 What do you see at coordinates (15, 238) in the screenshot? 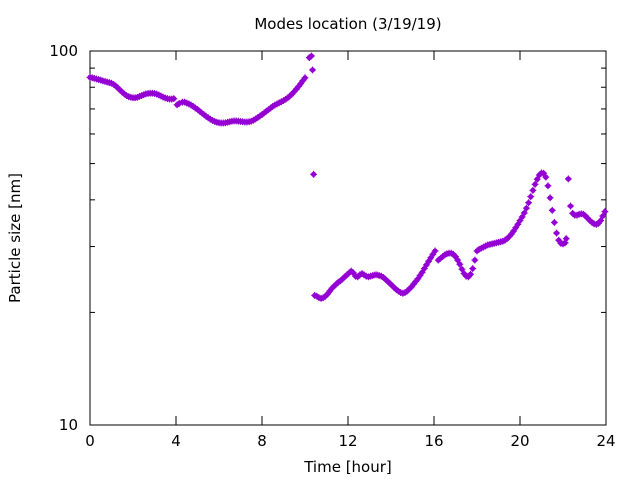
I see `y-axis-label: Particle size [nm]` at bounding box center [15, 238].